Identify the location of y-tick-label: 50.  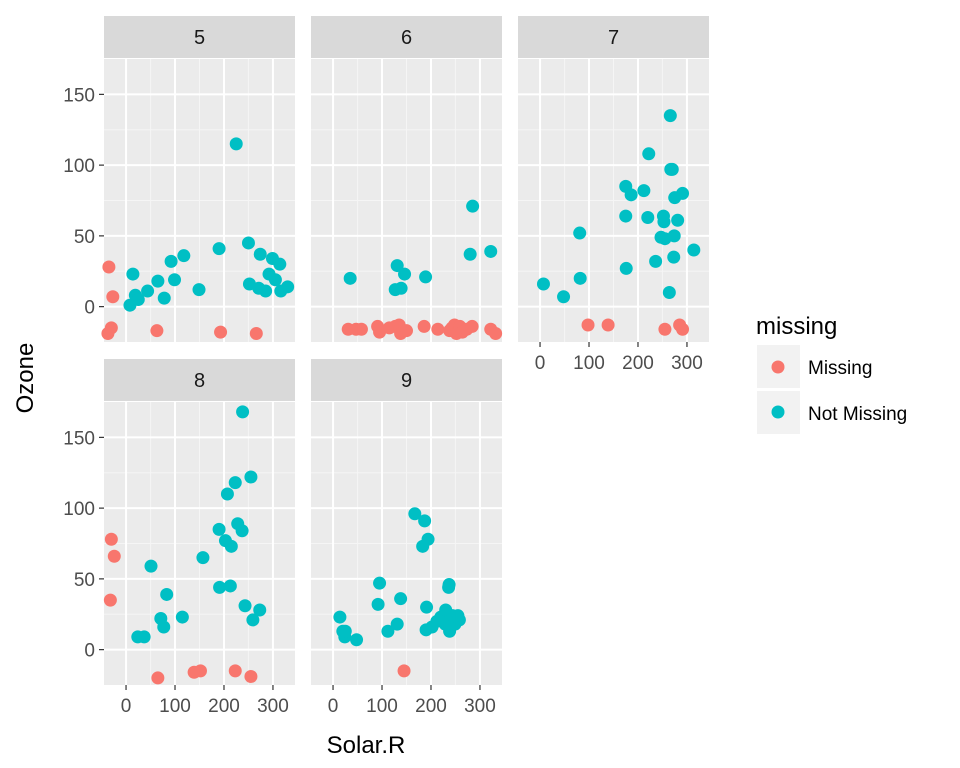
(84, 237).